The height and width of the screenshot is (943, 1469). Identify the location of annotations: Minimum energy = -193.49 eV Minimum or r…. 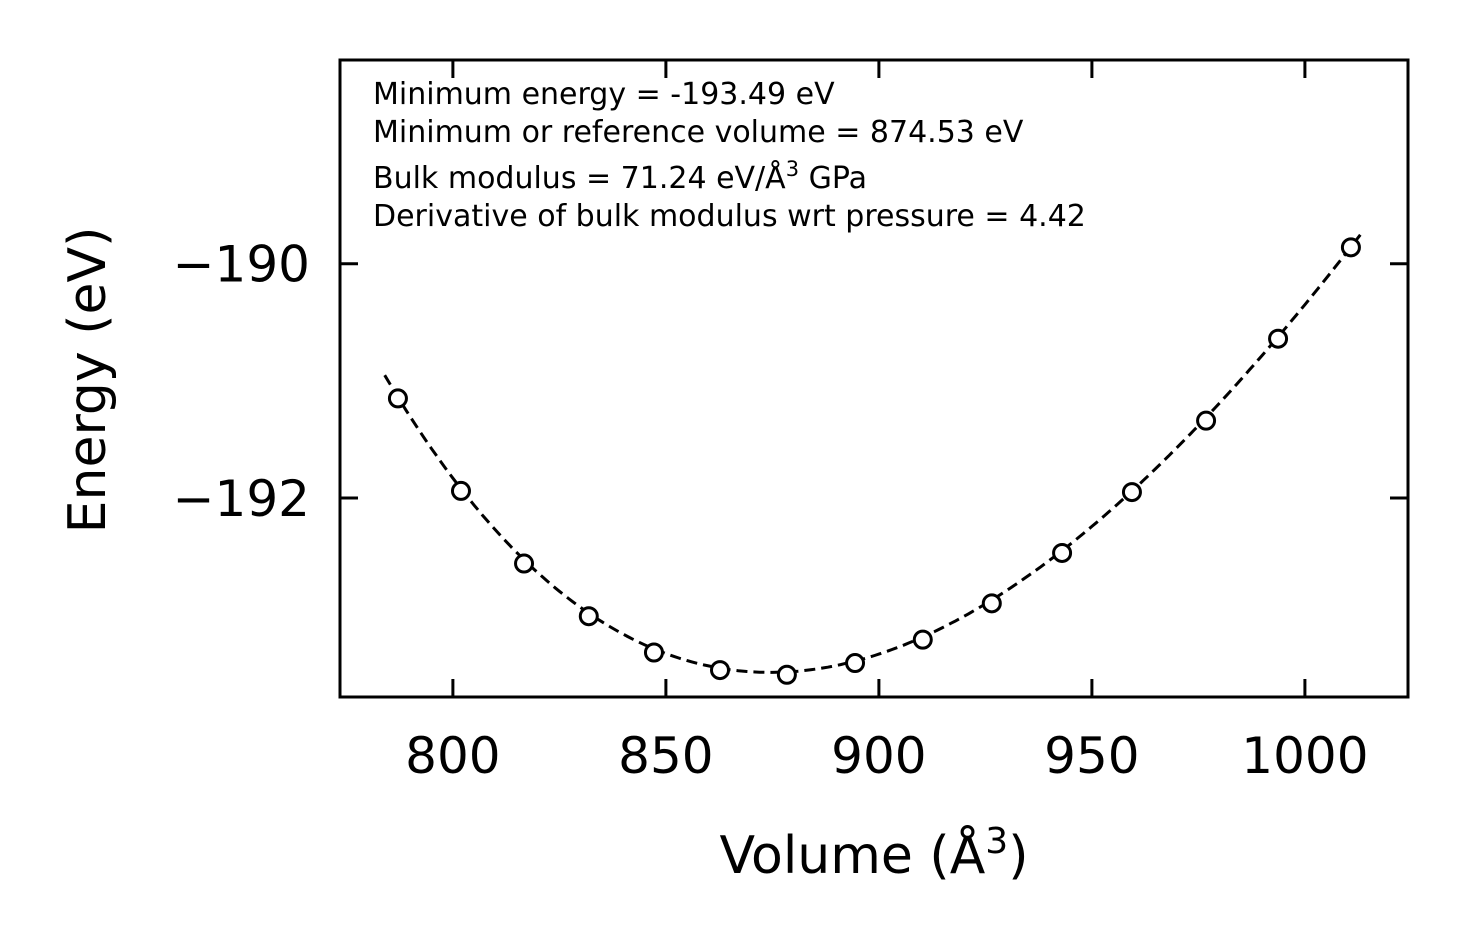
(729, 155).